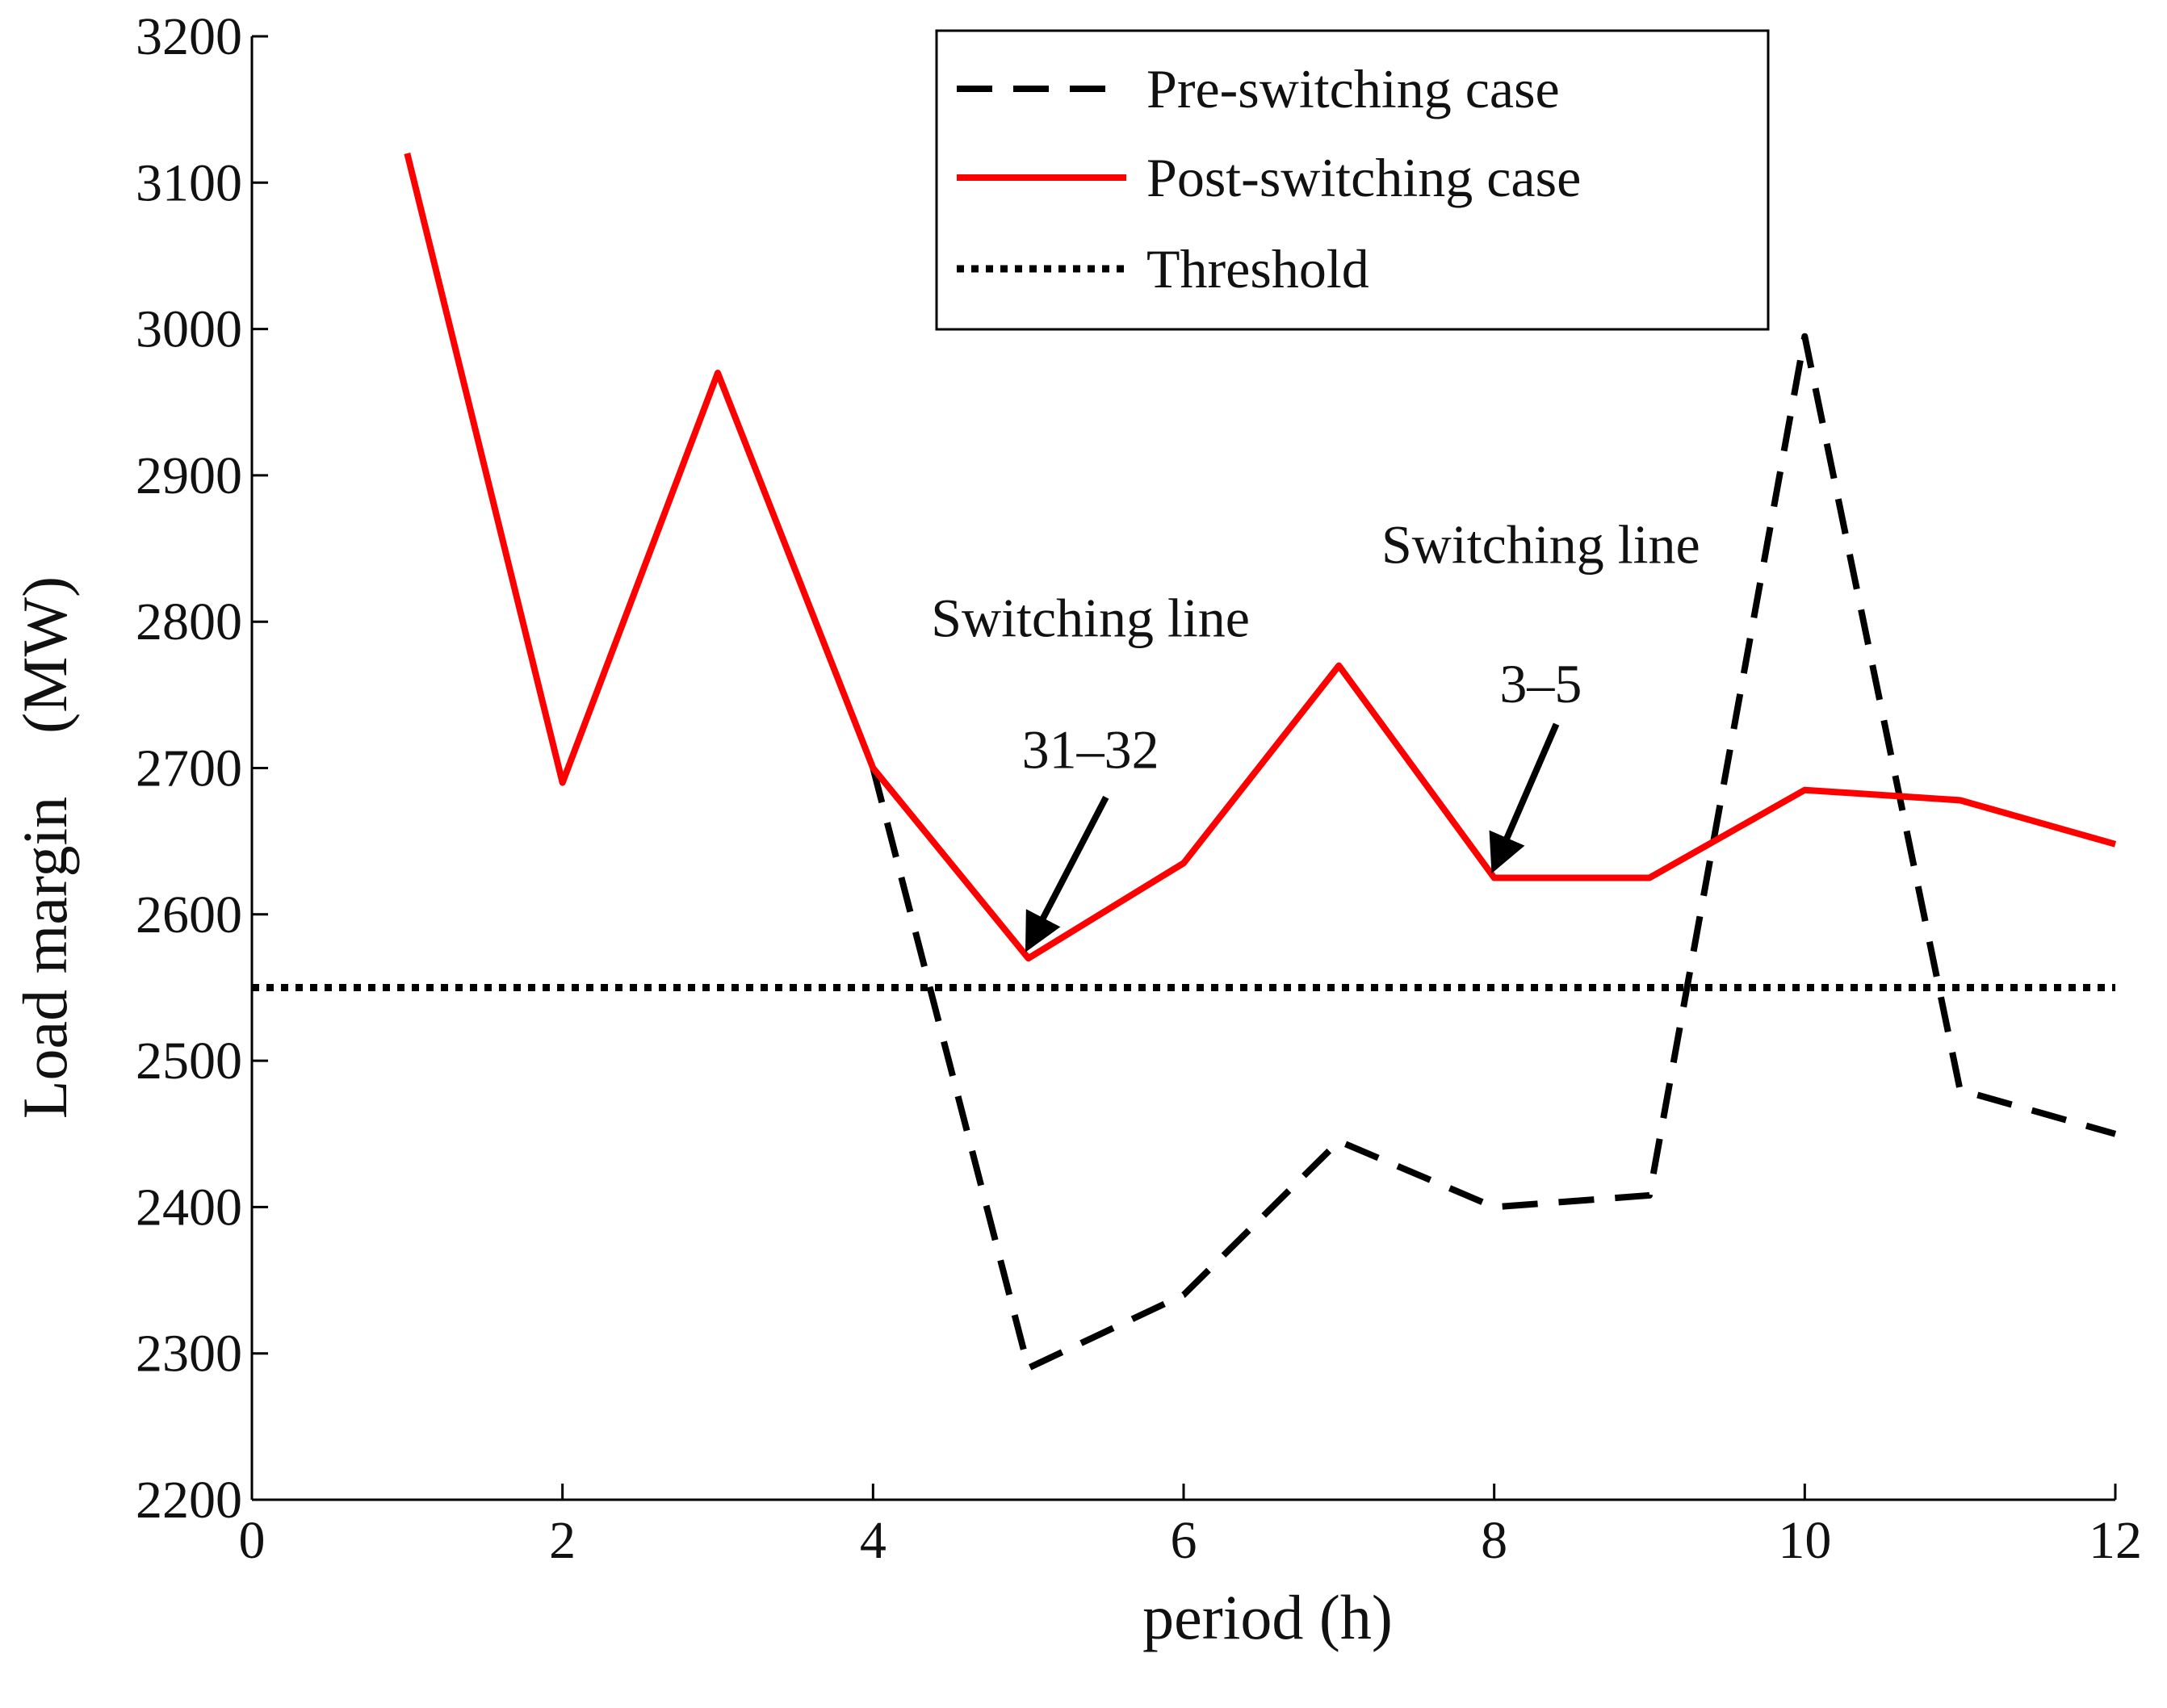  Describe the element at coordinates (1804, 1541) in the screenshot. I see `x-tick-label: 10` at that location.